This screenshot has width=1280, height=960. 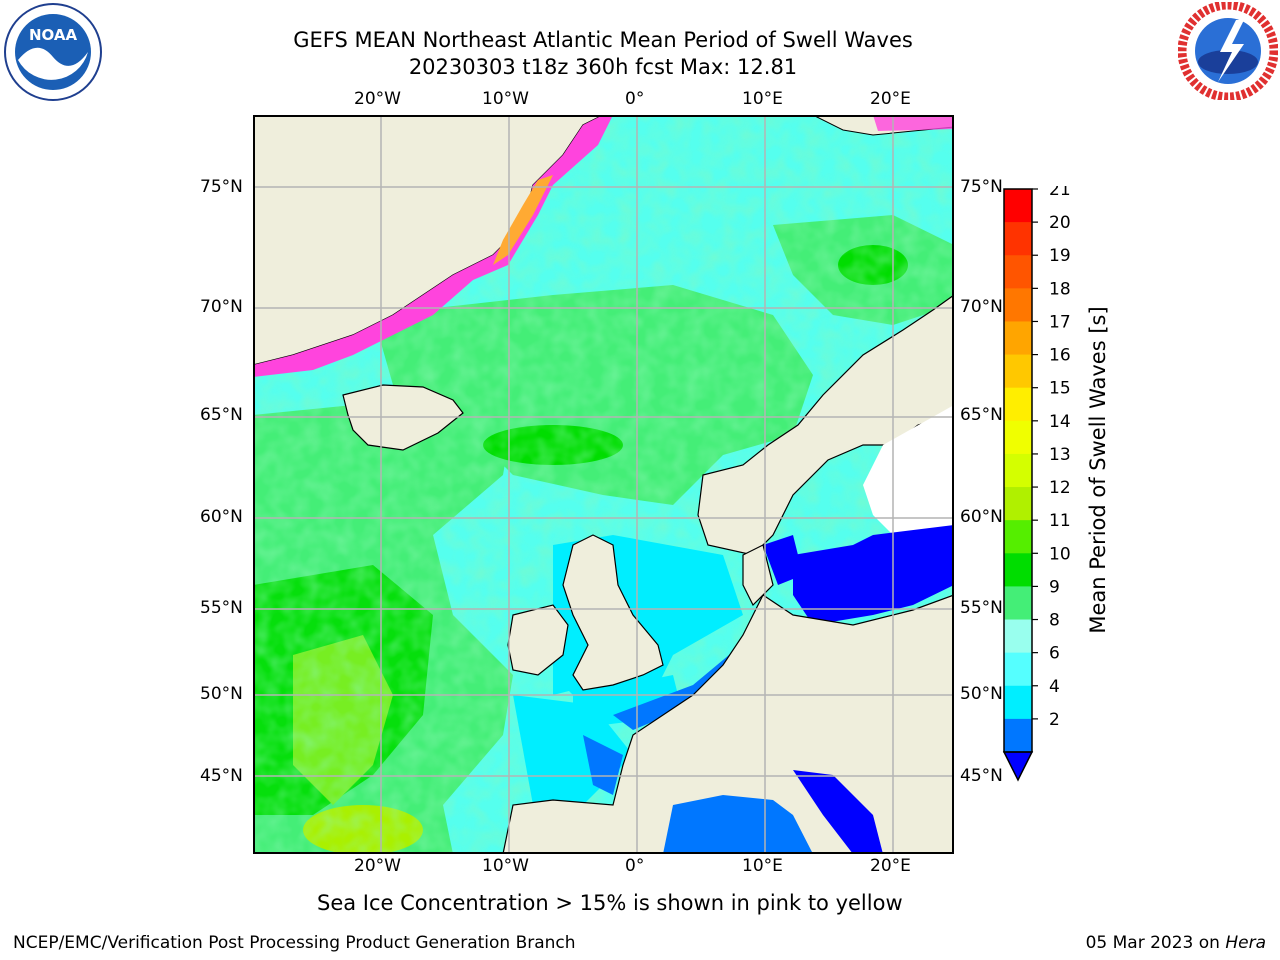 I want to click on lat-label-right: 70°N, so click(x=981, y=307).